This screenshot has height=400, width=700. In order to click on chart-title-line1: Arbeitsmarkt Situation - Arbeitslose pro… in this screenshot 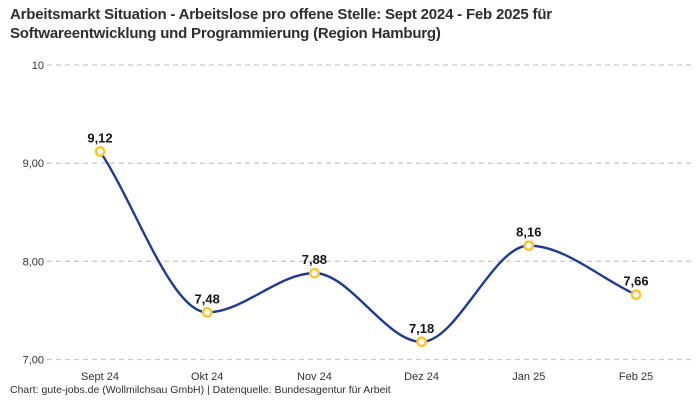, I will do `click(281, 14)`.